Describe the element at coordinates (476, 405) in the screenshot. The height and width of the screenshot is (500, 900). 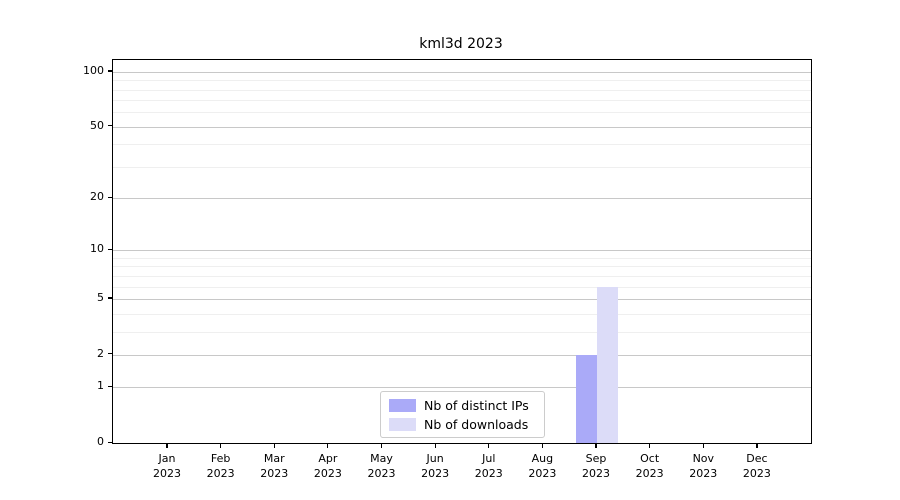
I see `legend-label-distinct-ips: Nb of distinct IPs` at that location.